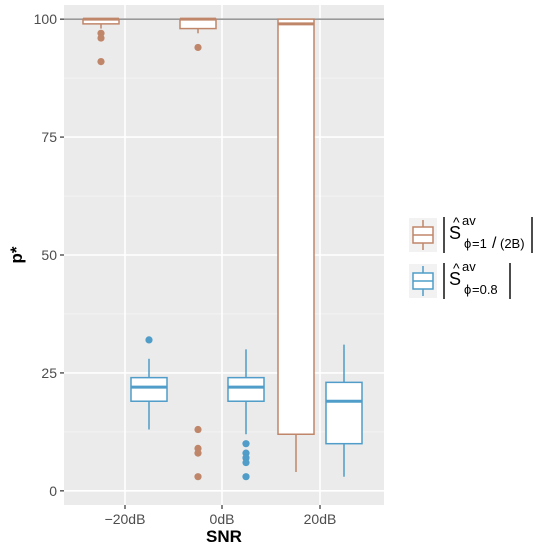 This screenshot has width=542, height=550. Describe the element at coordinates (49, 137) in the screenshot. I see `y-tick-label: 75` at that location.